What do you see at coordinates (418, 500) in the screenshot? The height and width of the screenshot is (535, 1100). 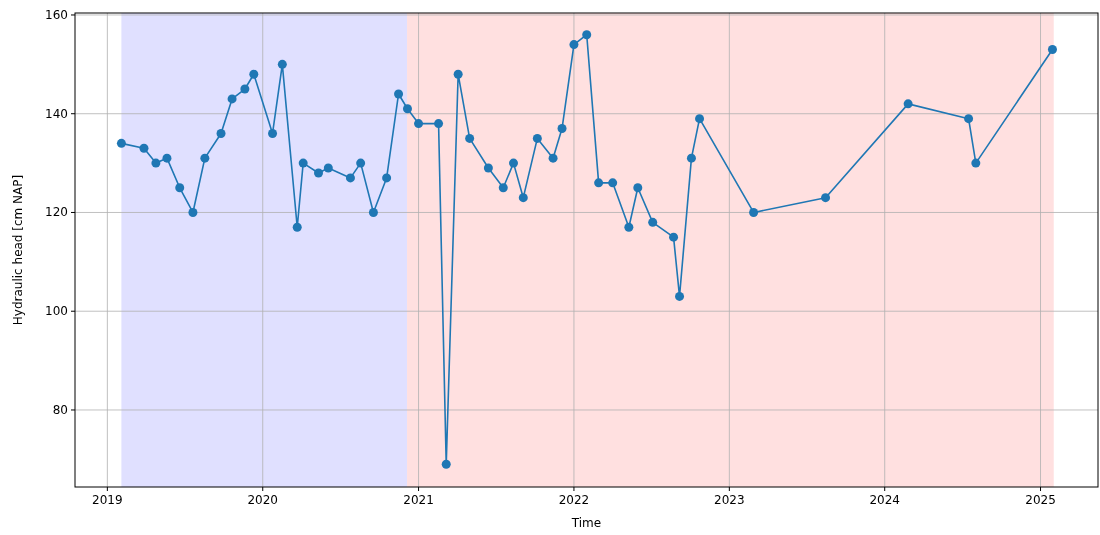 I see `x-tick-label: 2021` at bounding box center [418, 500].